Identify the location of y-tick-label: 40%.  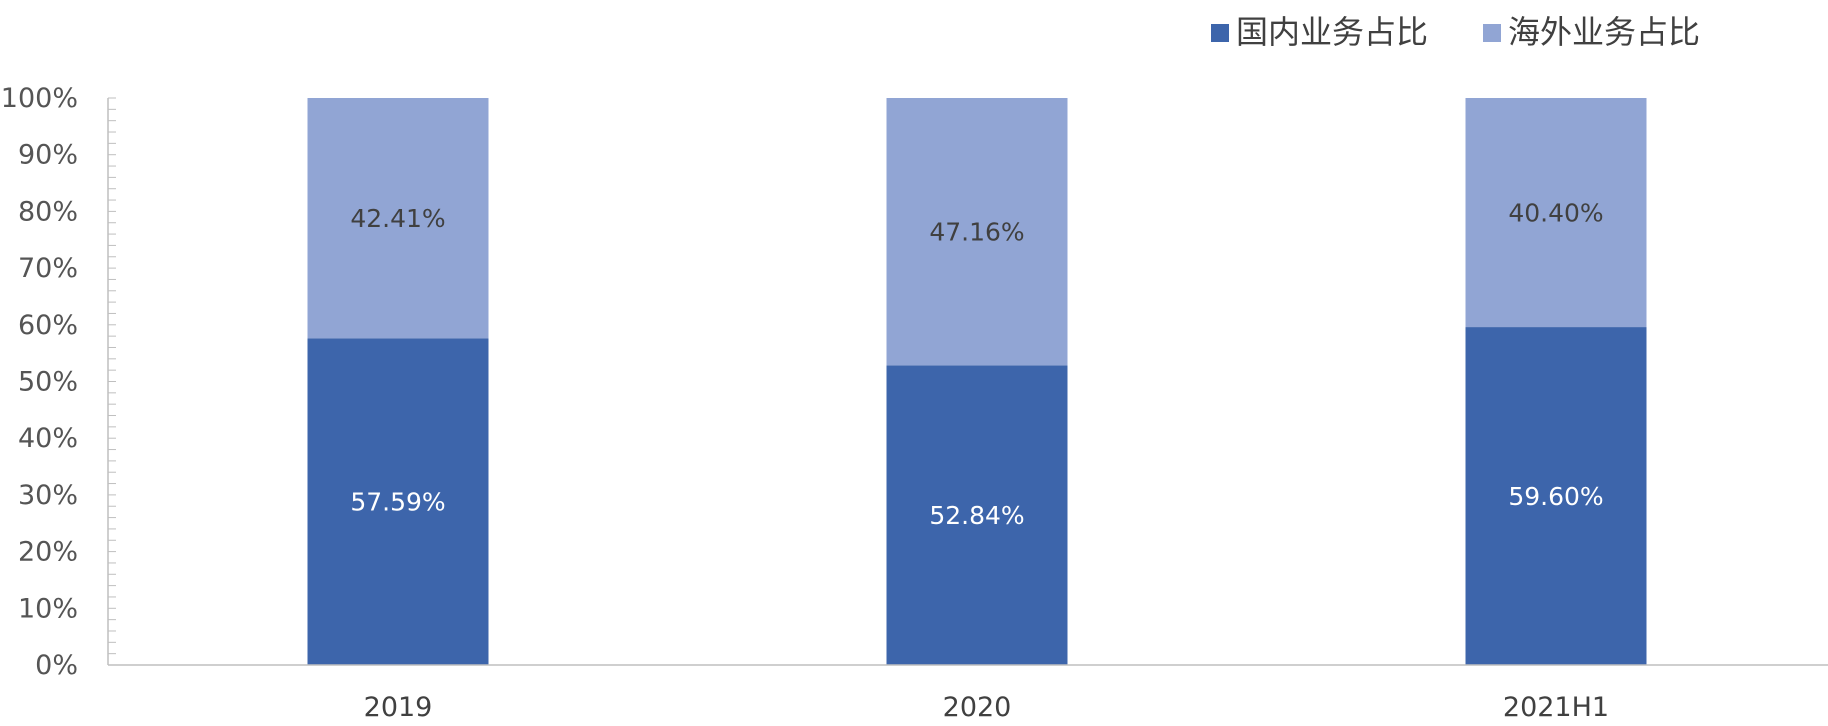
(48, 438).